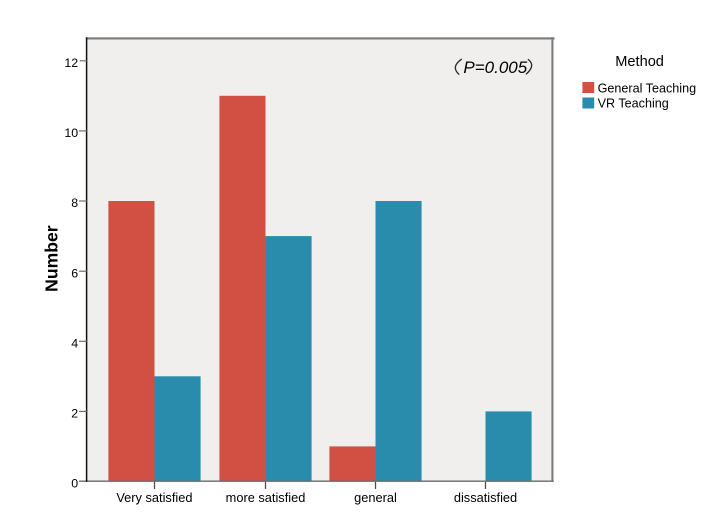  What do you see at coordinates (154, 497) in the screenshot?
I see `svg-text: Very satisfied` at bounding box center [154, 497].